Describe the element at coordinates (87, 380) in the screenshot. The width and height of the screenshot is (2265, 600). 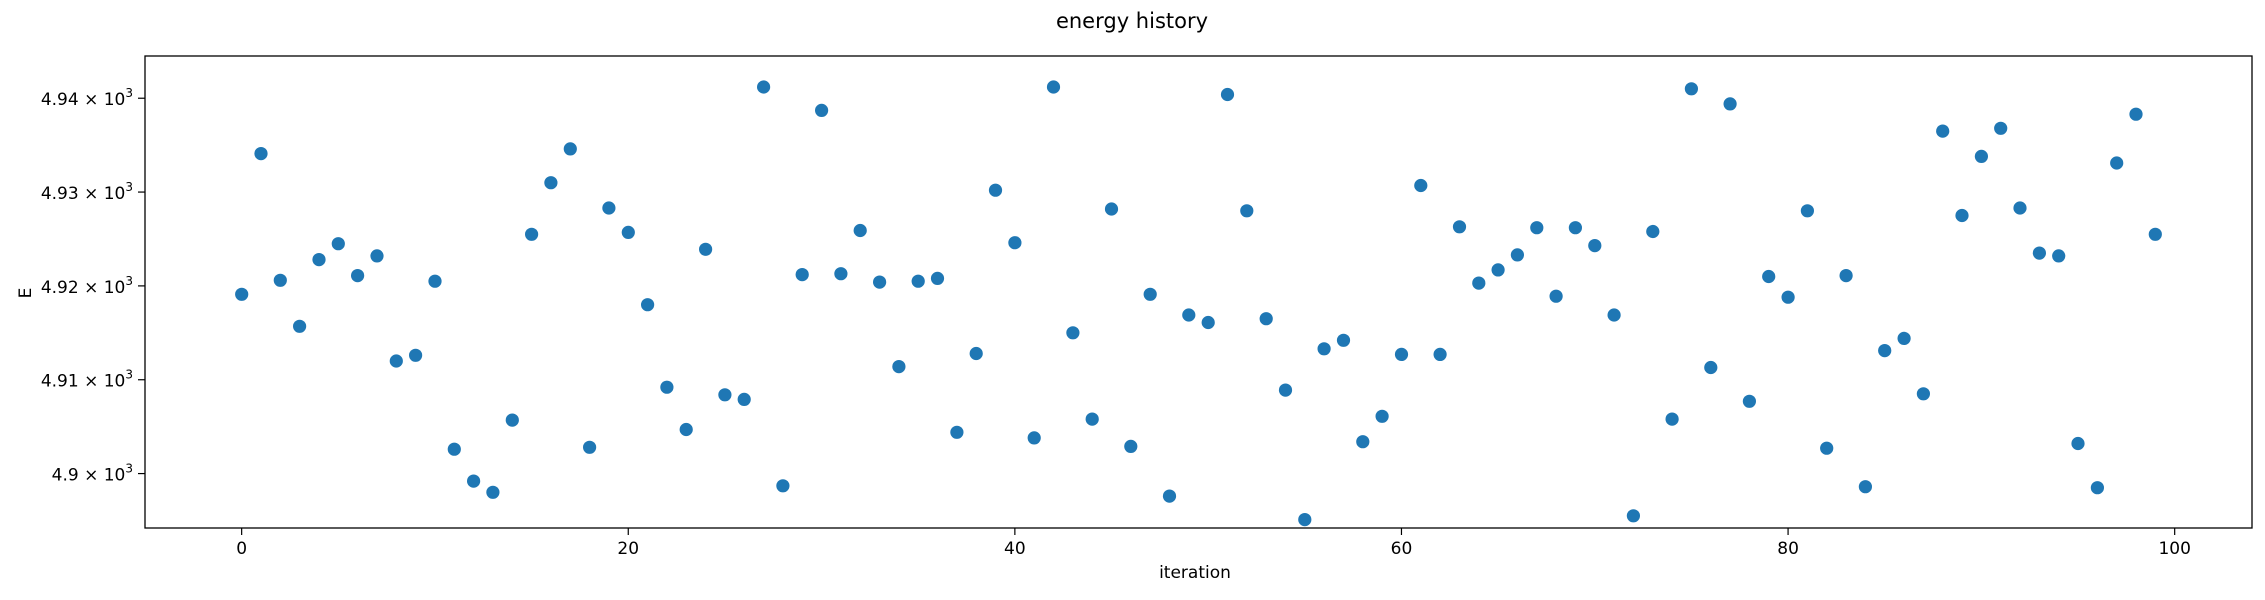
I see `y-tick-label: 4.91 × 10³` at that location.